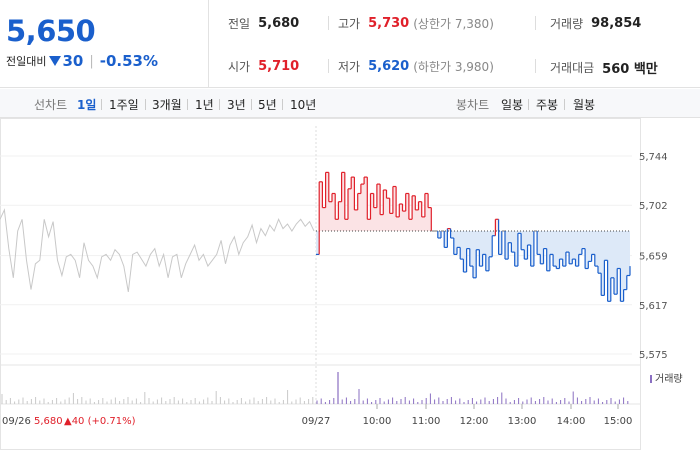  Describe the element at coordinates (571, 421) in the screenshot. I see `x-tick-label: 14:00` at that location.